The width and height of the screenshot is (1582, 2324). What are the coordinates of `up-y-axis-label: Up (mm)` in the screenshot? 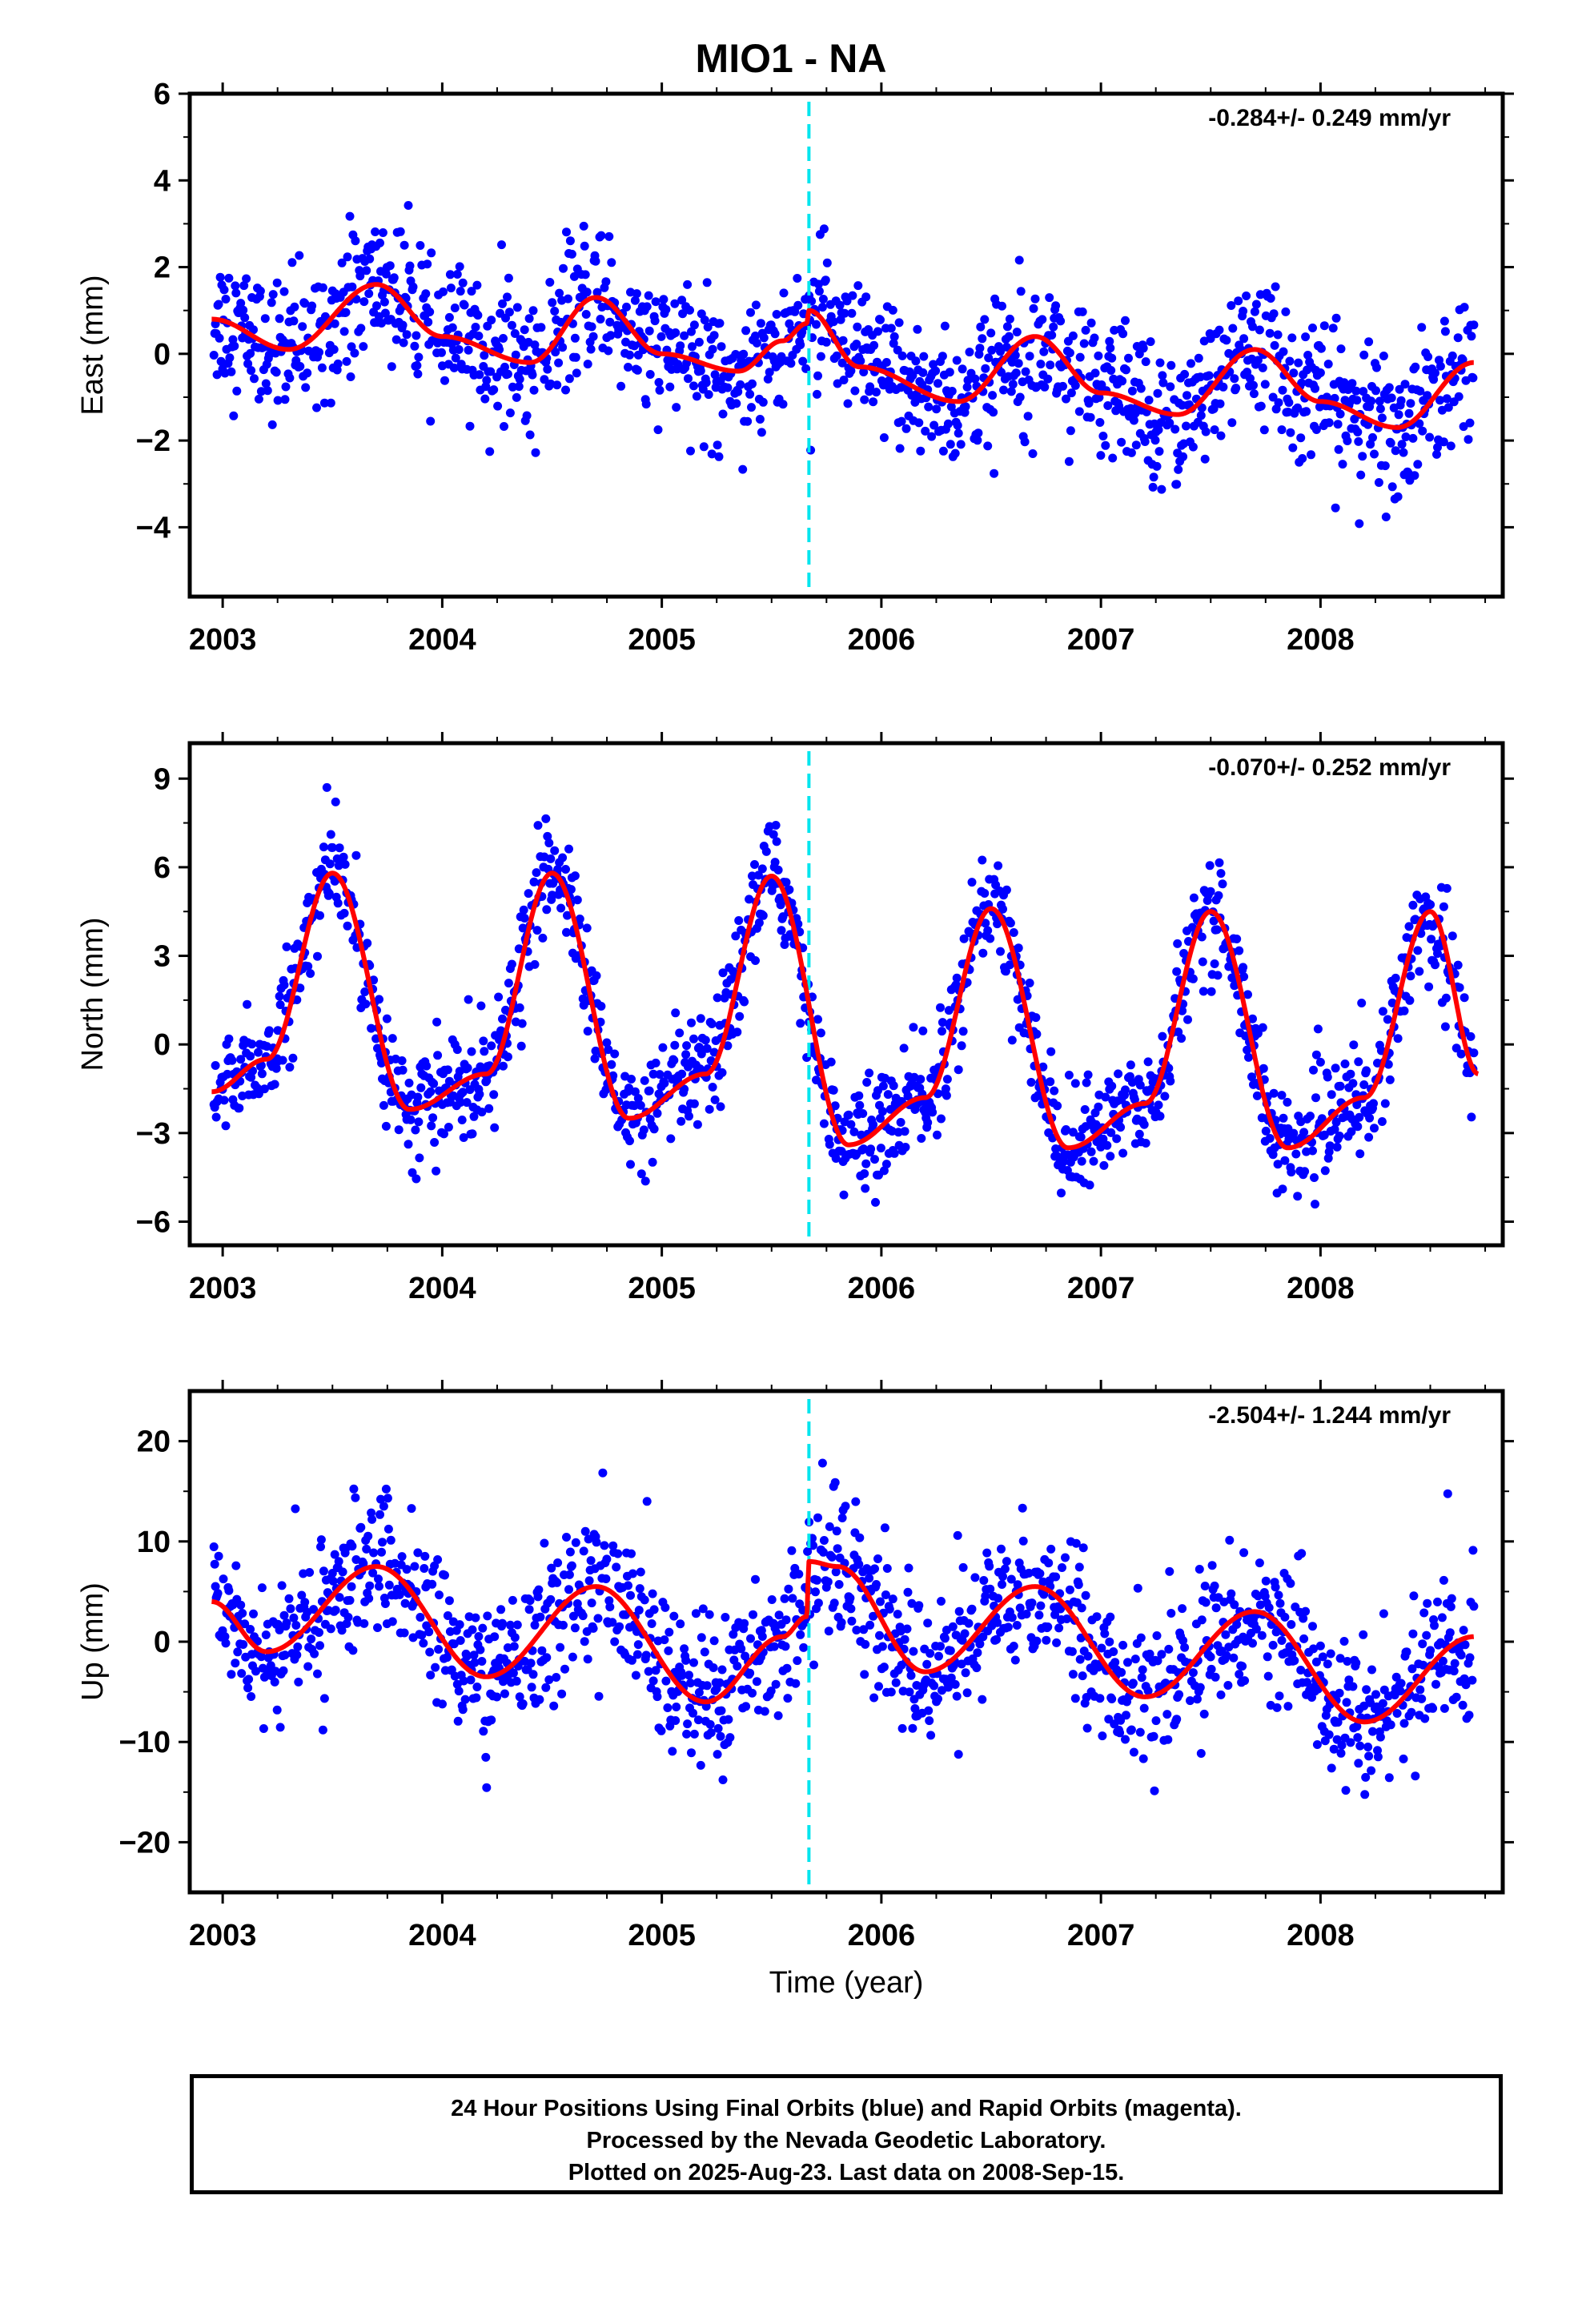 It's located at (93, 1642).